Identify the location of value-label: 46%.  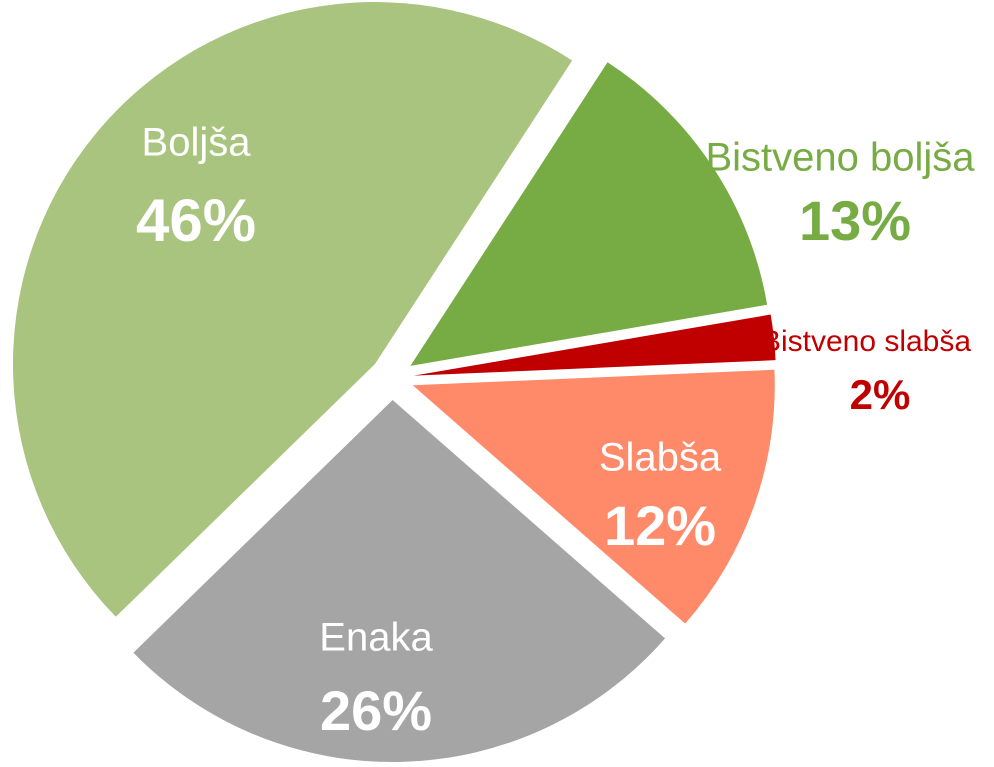
(196, 220).